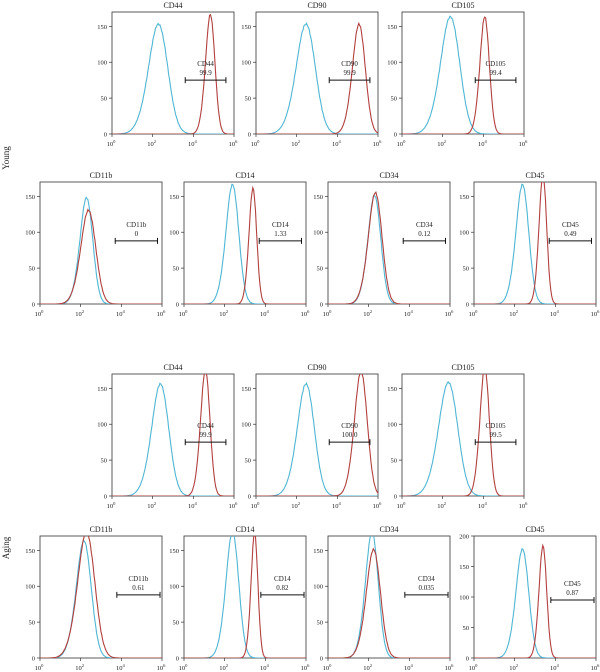  What do you see at coordinates (570, 225) in the screenshot?
I see `gate-label: CD45` at bounding box center [570, 225].